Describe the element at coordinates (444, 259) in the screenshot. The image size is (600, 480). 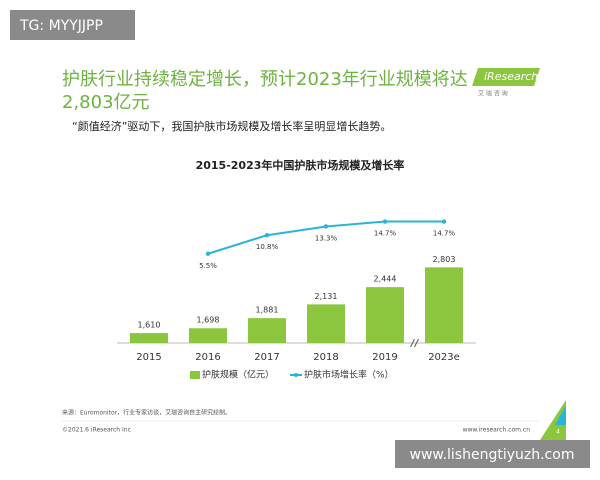
I see `bar-label: 2,803` at that location.